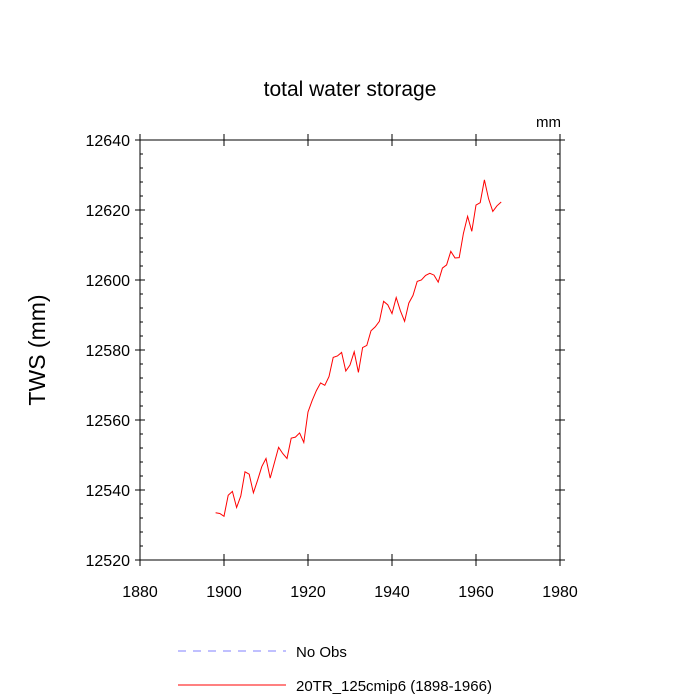  I want to click on y-tick-label: 12520, so click(108, 561).